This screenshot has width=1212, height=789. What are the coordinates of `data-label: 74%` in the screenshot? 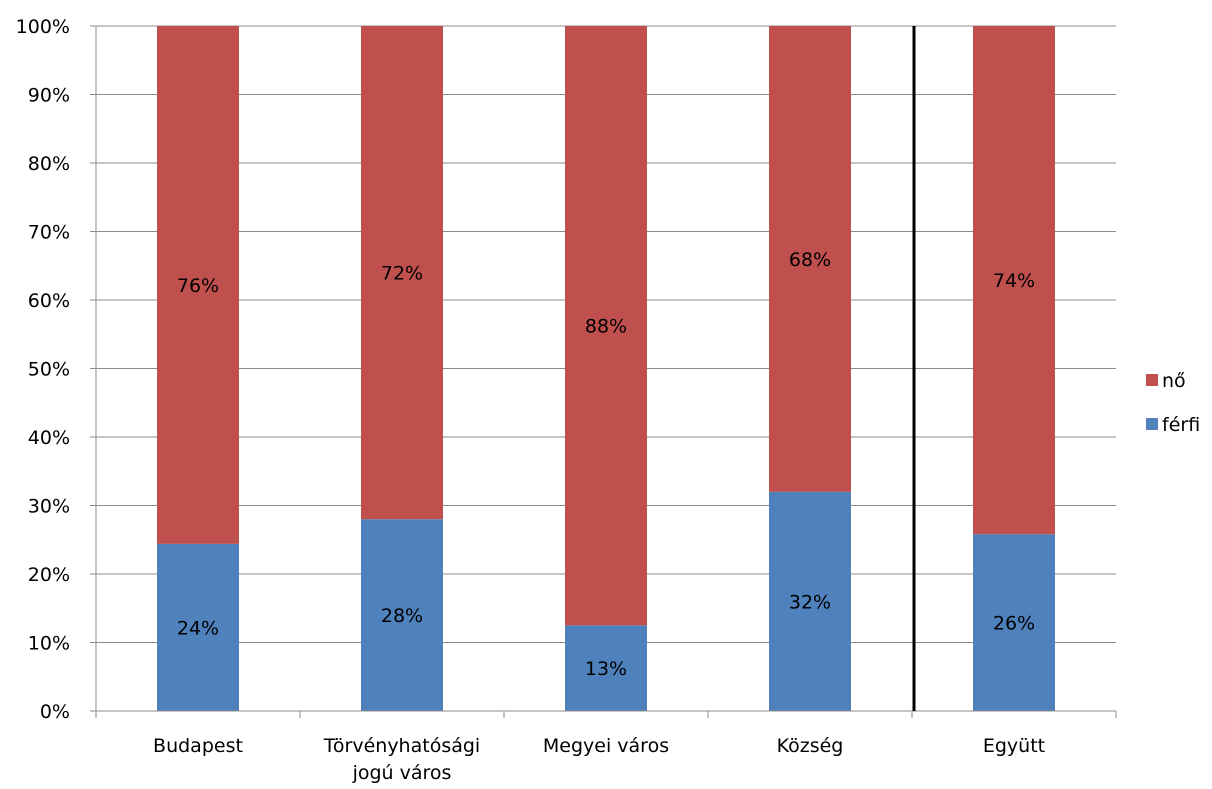 It's located at (1014, 281).